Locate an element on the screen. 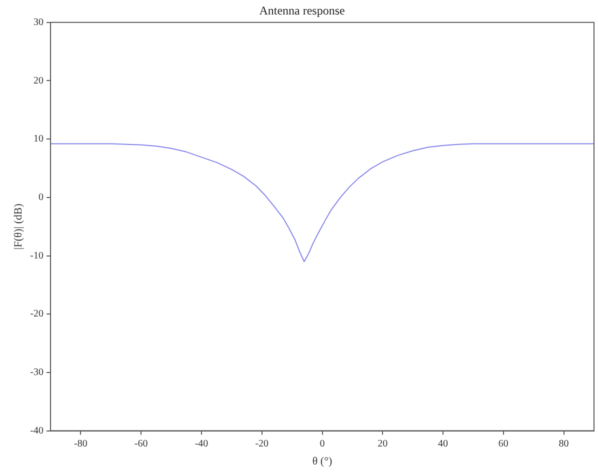  y-tick-label: 20 is located at coordinates (39, 80).